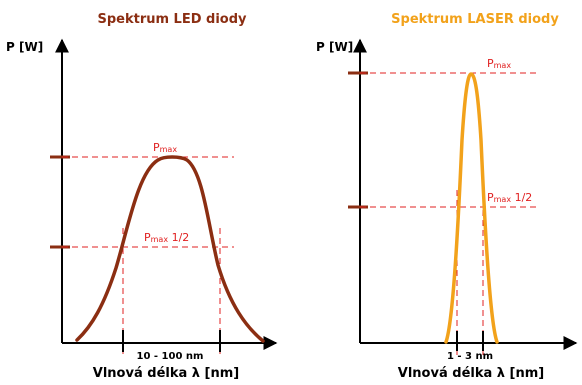  Describe the element at coordinates (471, 208) in the screenshot. I see `laser-spectrum-curve` at that location.